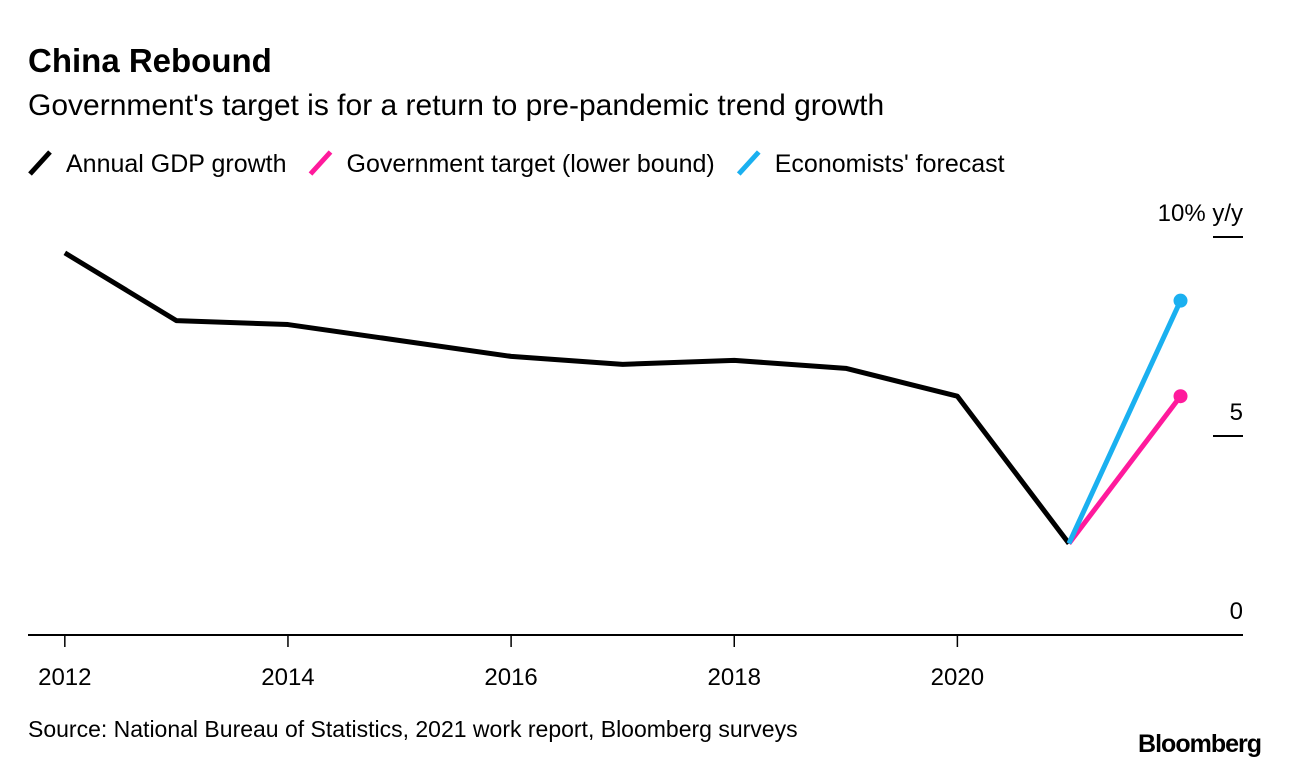  What do you see at coordinates (531, 164) in the screenshot?
I see `legend-label: Government target (lower bound)` at bounding box center [531, 164].